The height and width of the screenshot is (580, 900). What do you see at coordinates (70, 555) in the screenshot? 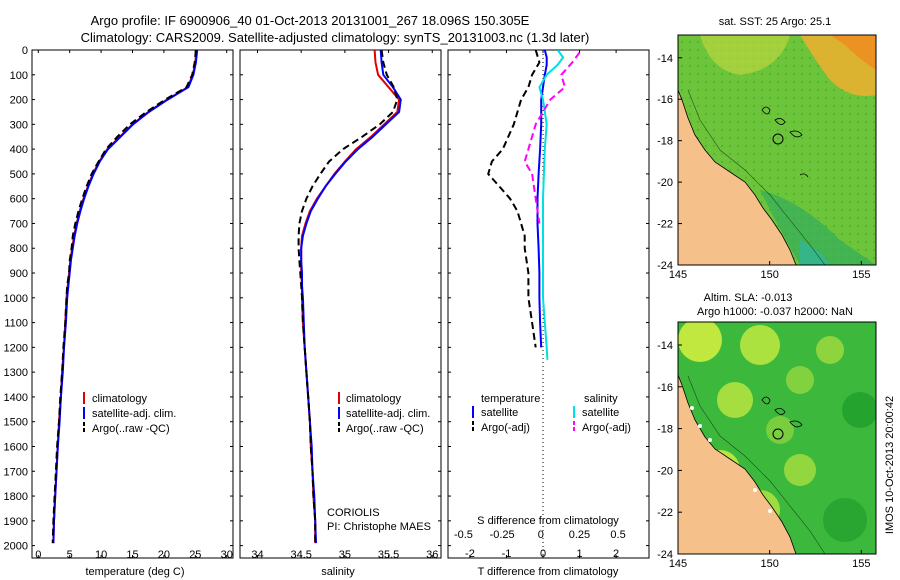
I see `x-tick-label: 5` at bounding box center [70, 555].